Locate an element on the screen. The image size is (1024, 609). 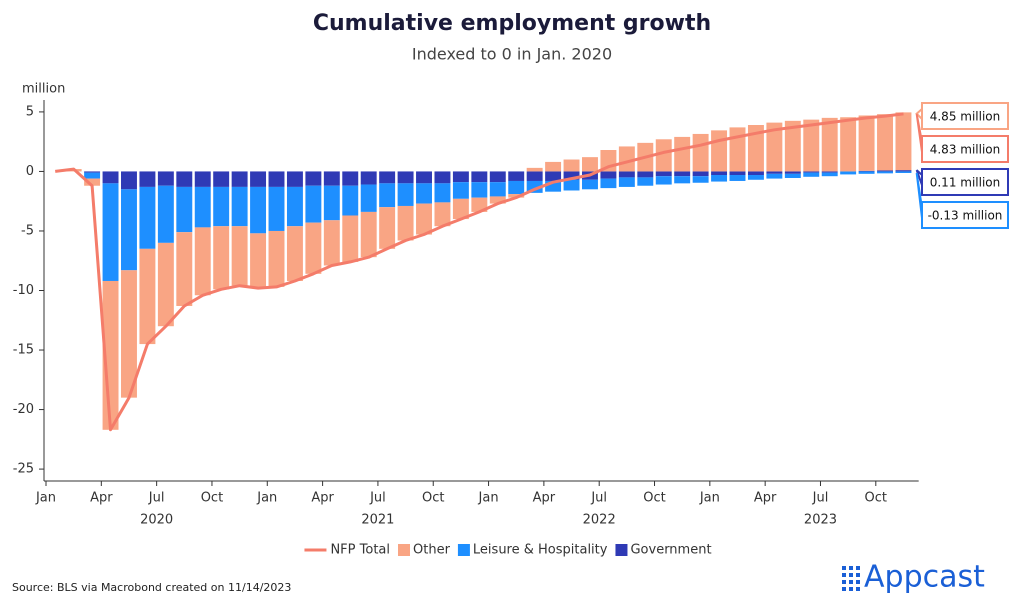
end-label-text: 4.85 million is located at coordinates (965, 117).